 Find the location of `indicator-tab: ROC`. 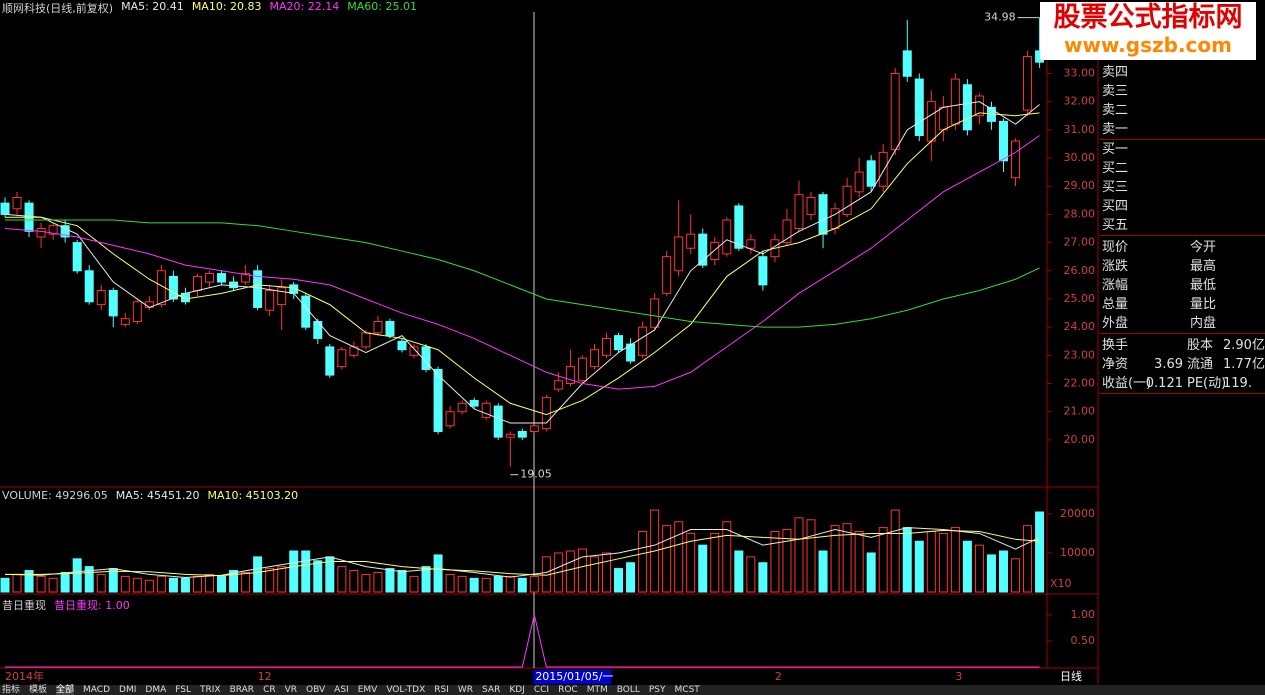

indicator-tab: ROC is located at coordinates (568, 690).